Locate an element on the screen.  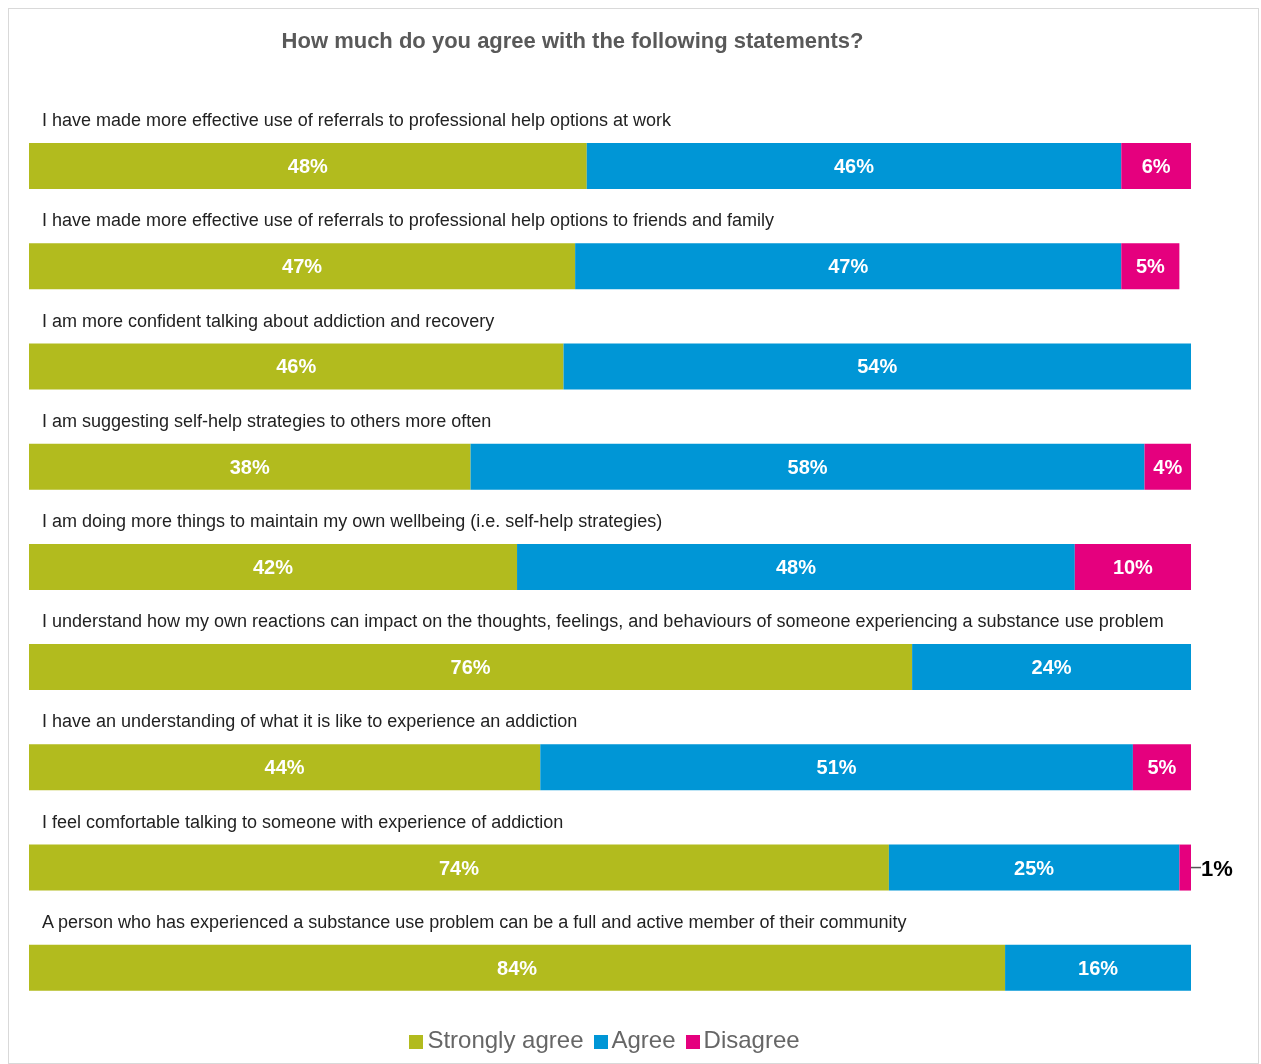
y-tick-label: I am more confident talking about addiction and recovery is located at coordinates (268, 320).